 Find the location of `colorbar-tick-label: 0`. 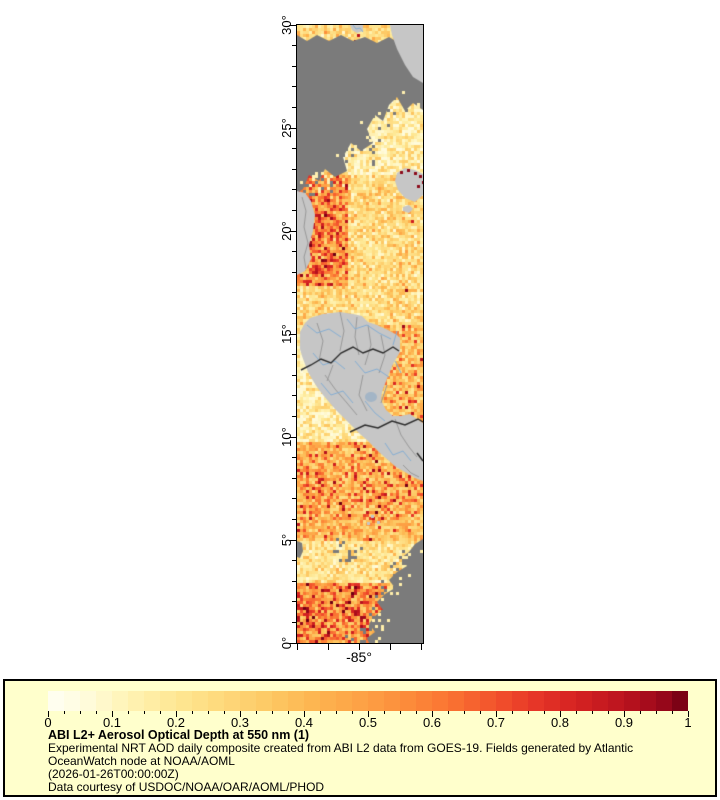

colorbar-tick-label: 0 is located at coordinates (48, 722).